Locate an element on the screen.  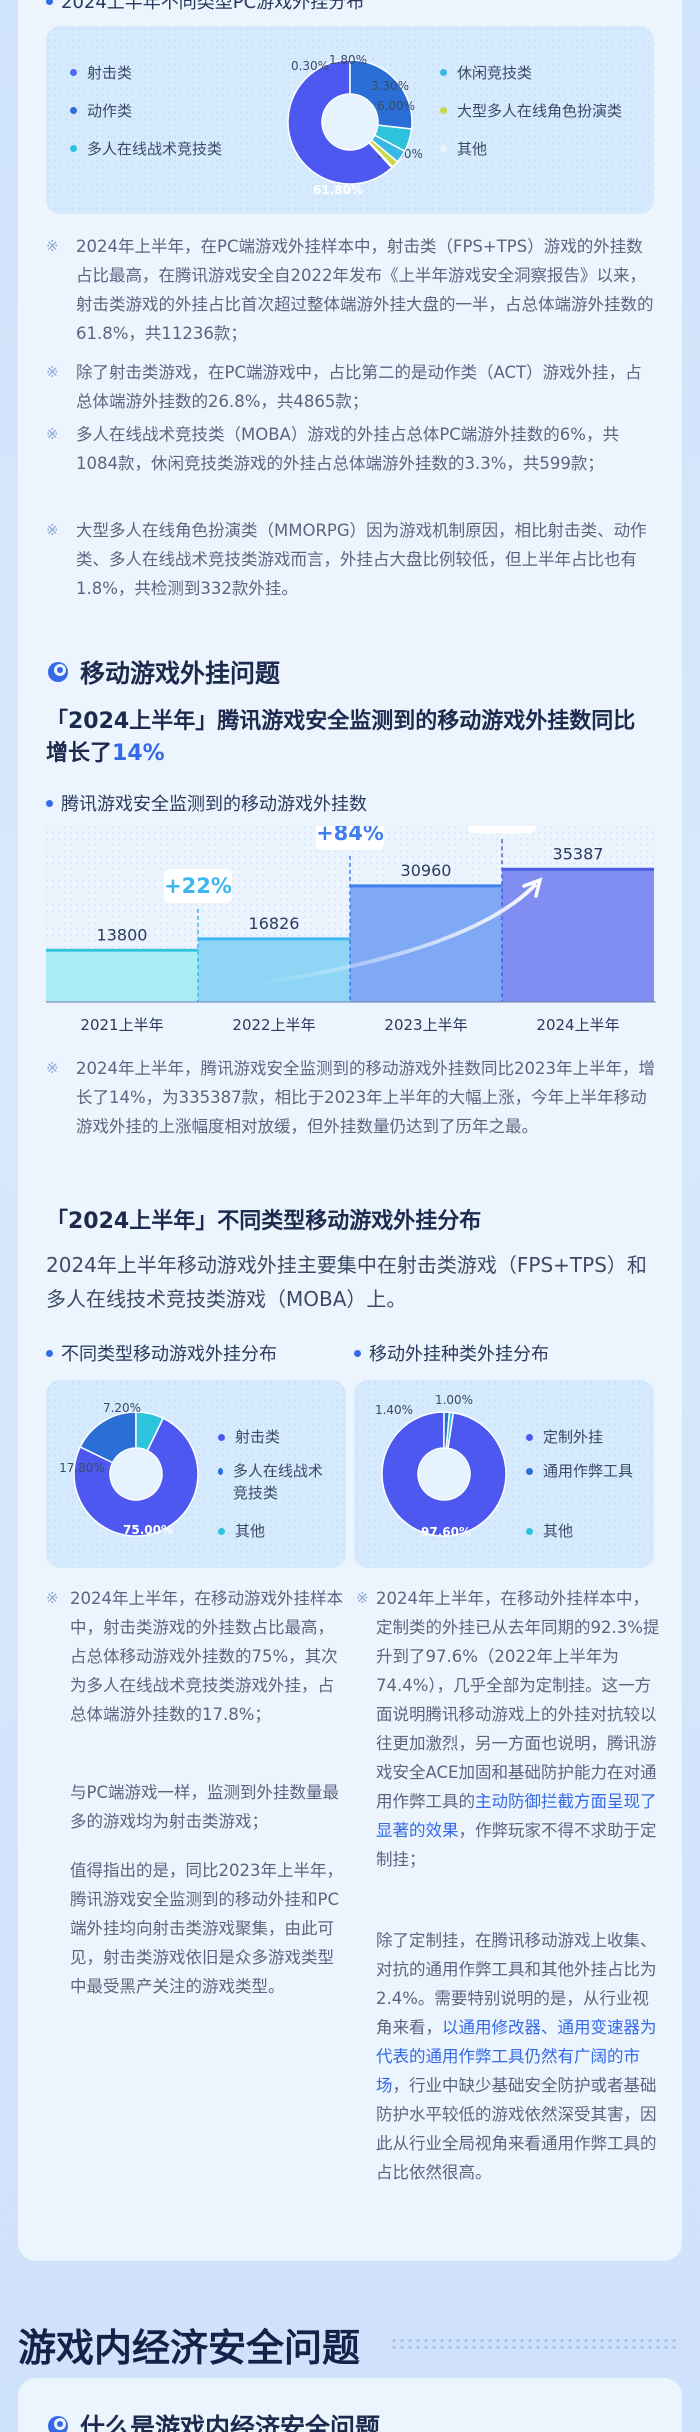
bar-value-label: 30960 is located at coordinates (426, 870).